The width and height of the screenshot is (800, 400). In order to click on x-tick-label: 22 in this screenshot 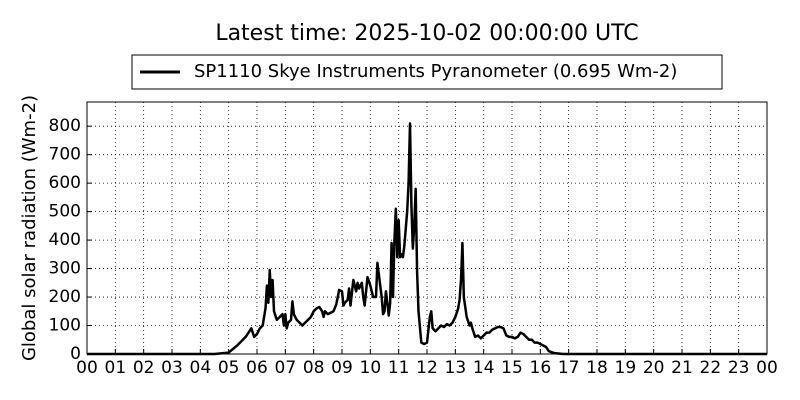, I will do `click(711, 368)`.